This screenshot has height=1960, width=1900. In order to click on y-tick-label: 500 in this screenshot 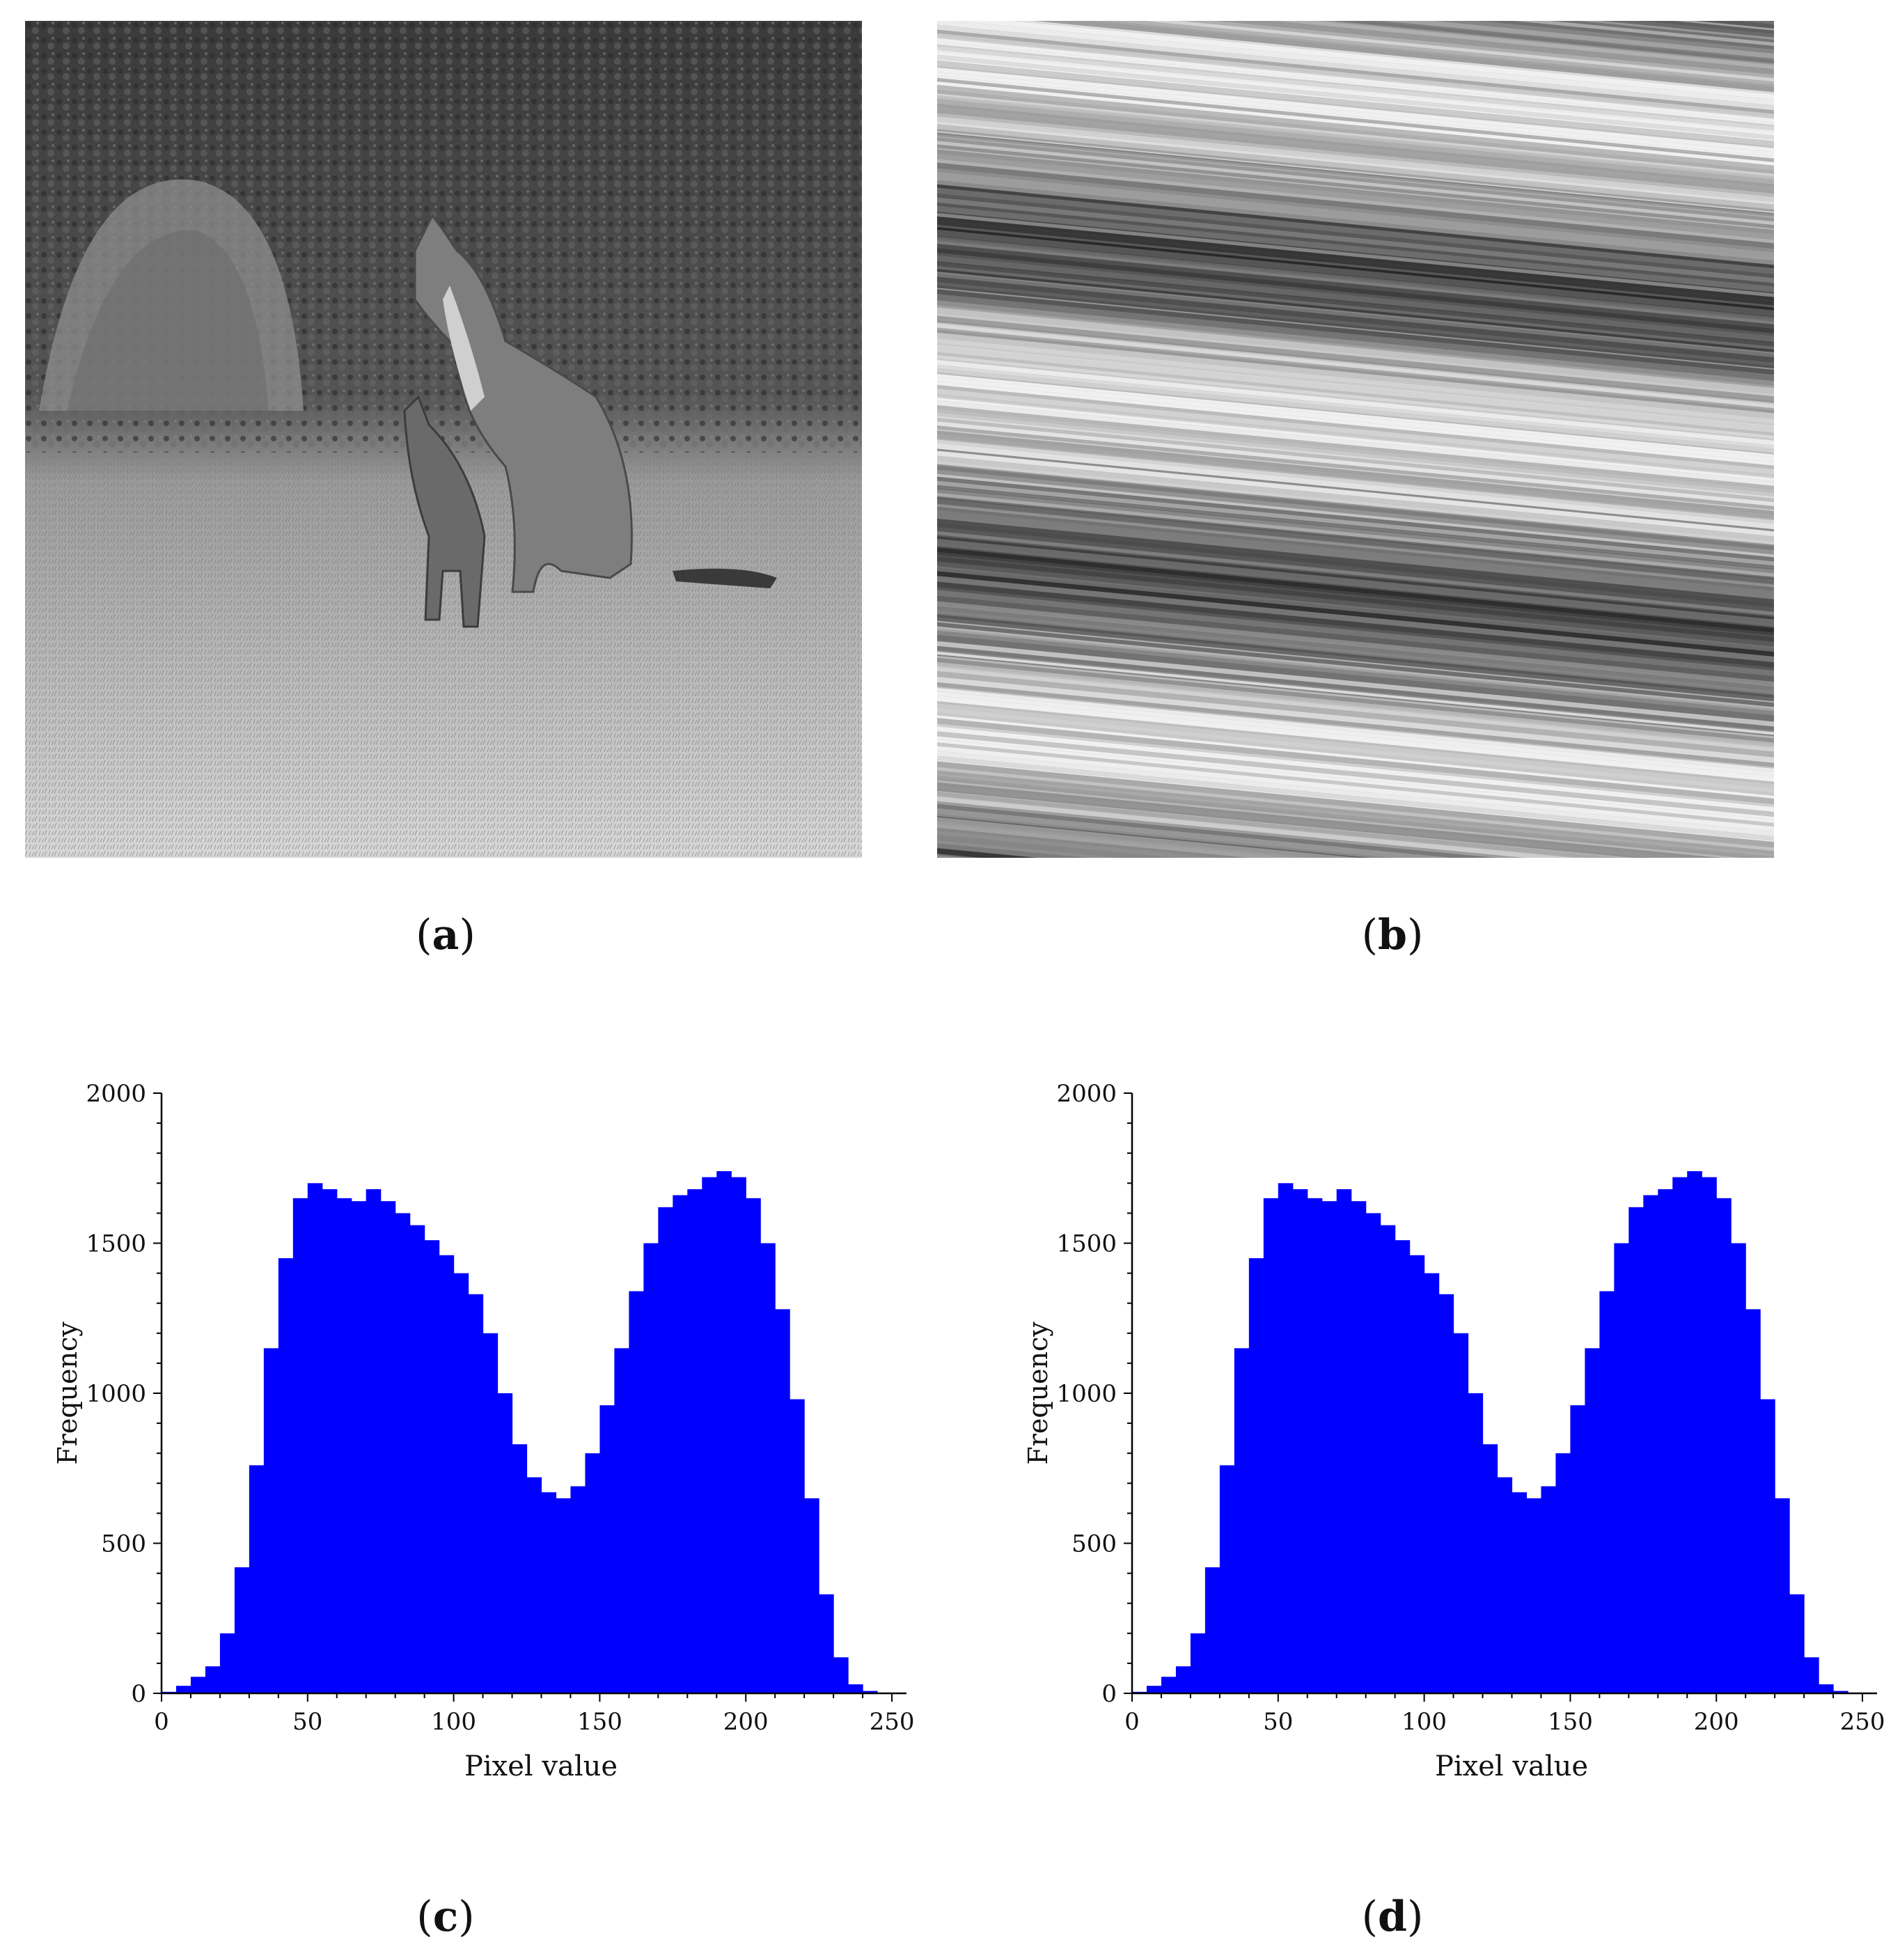, I will do `click(1094, 1544)`.